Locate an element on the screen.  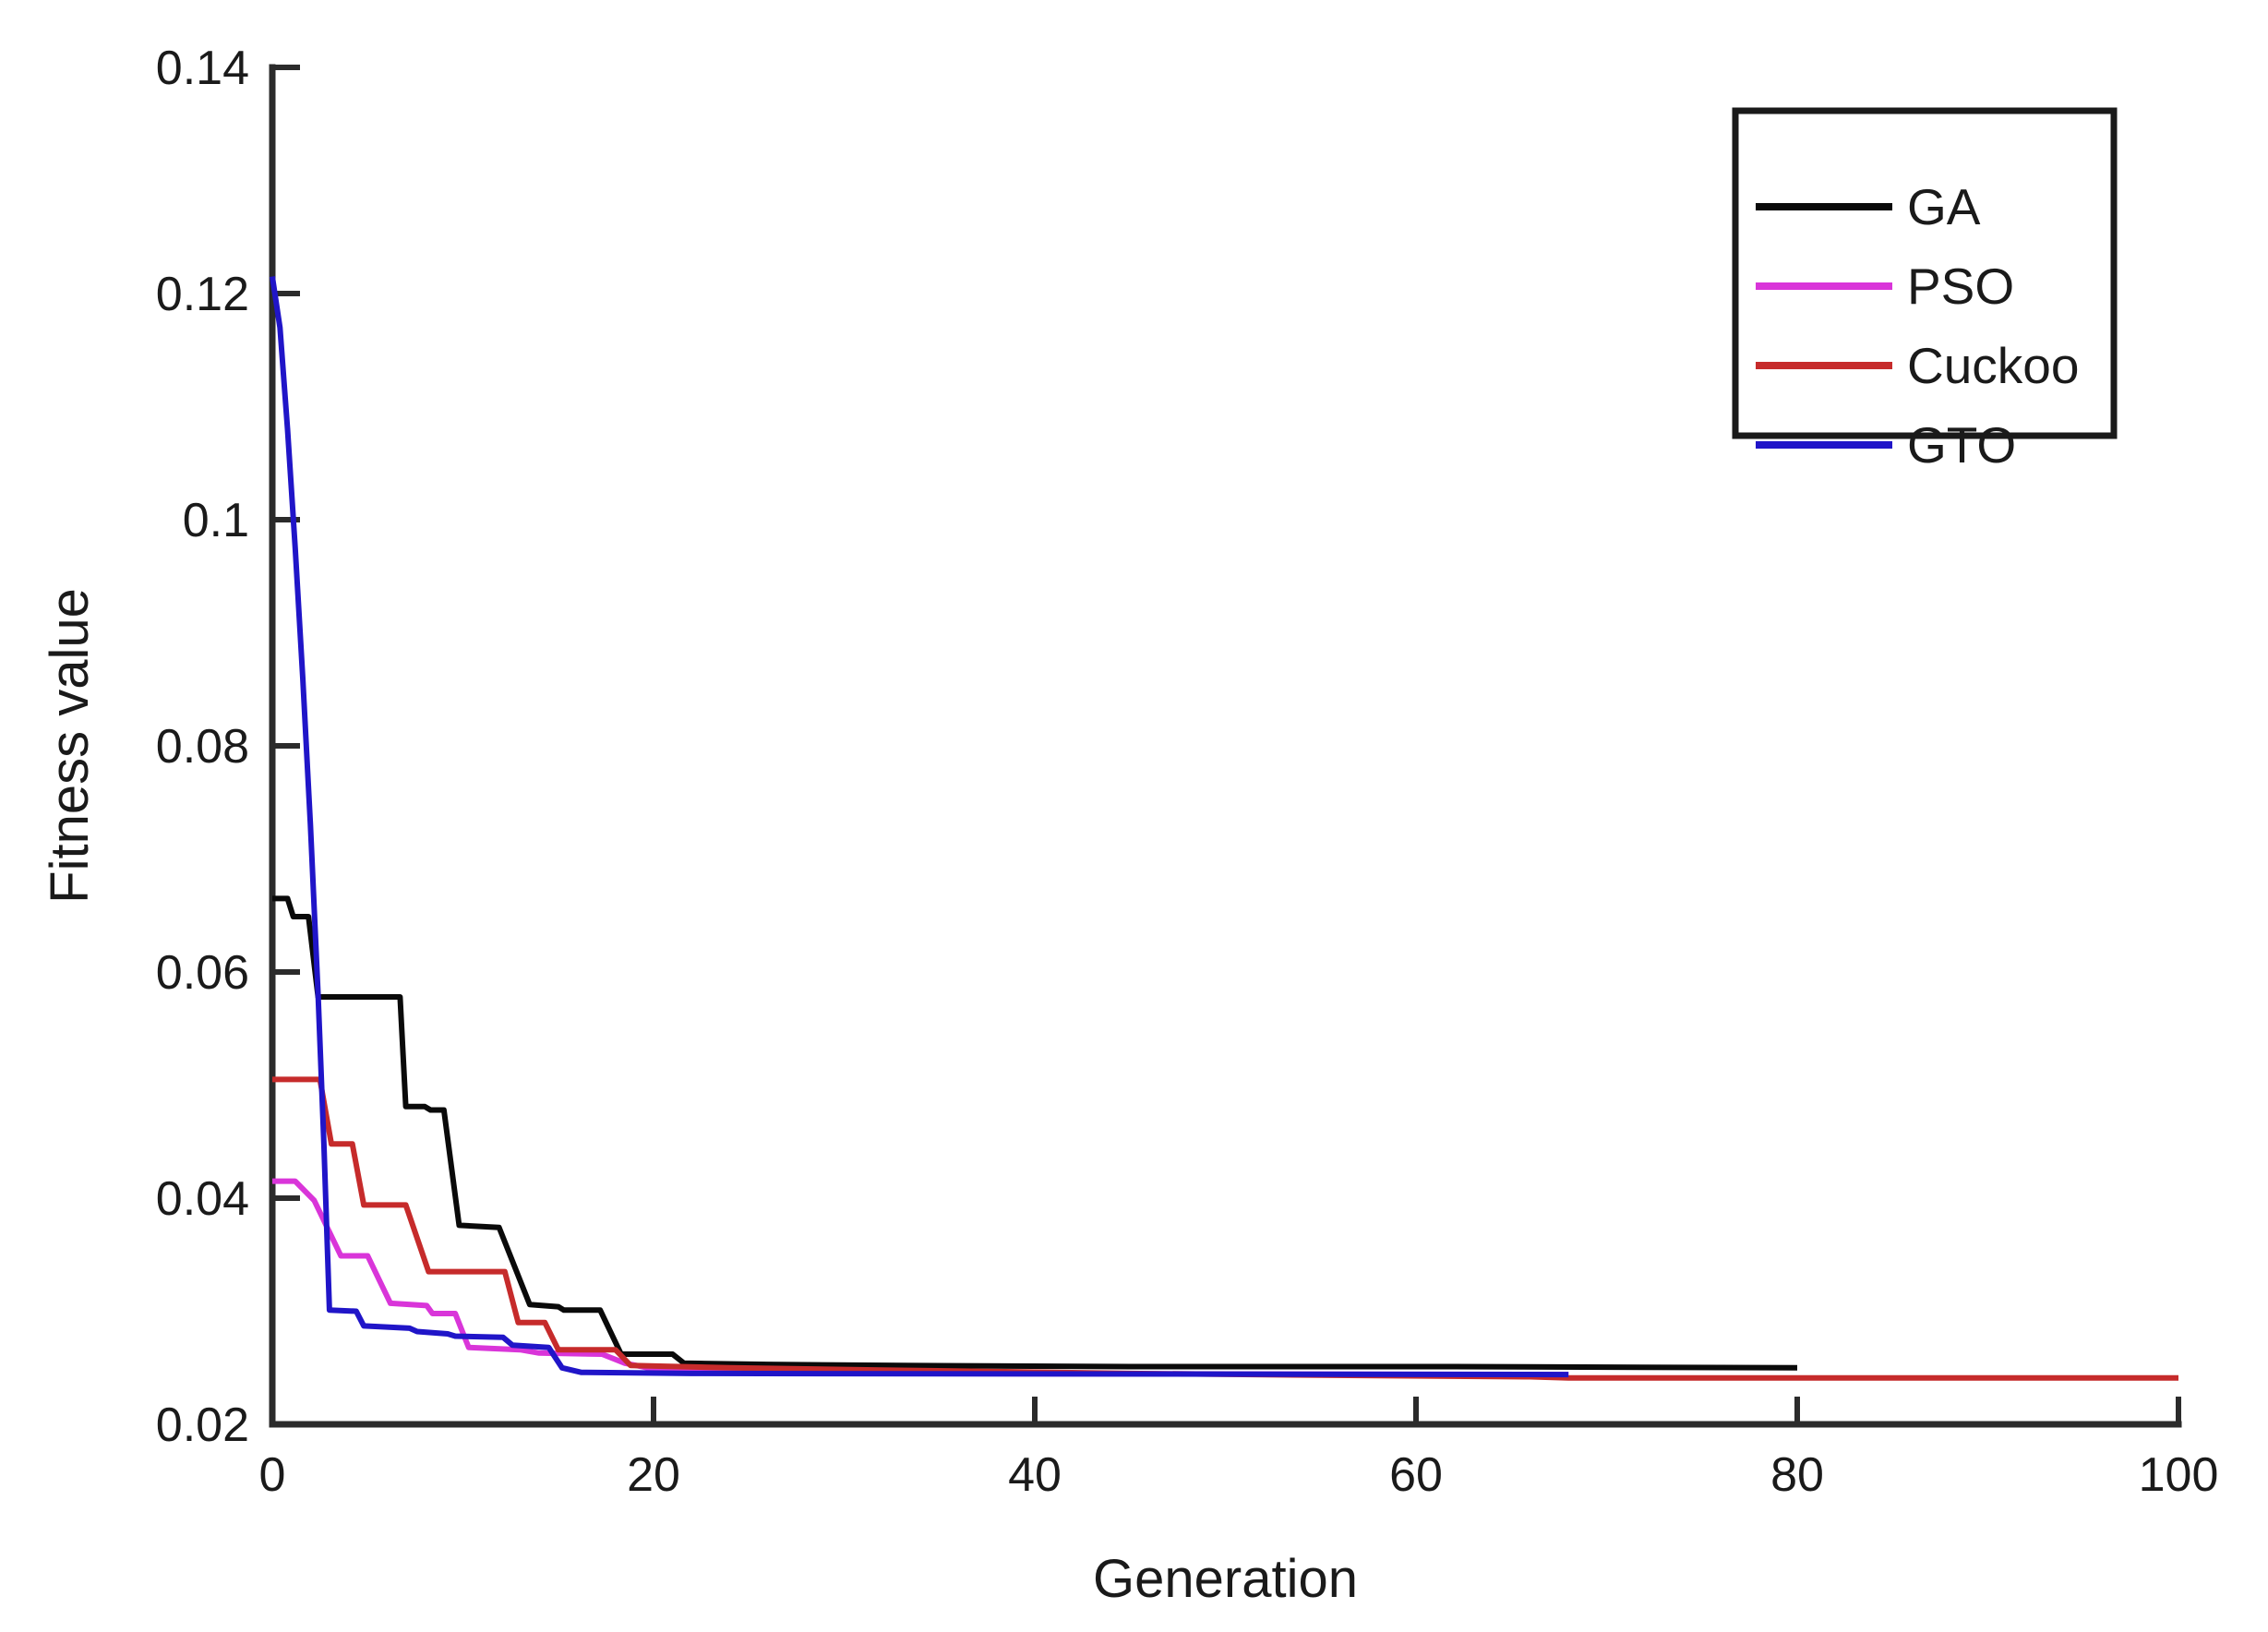
x-axis-title: Generation is located at coordinates (1225, 1579).